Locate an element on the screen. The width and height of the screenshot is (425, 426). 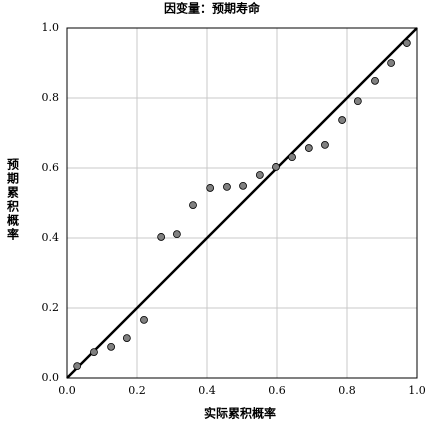
x-tick-label: 0.2 is located at coordinates (137, 390).